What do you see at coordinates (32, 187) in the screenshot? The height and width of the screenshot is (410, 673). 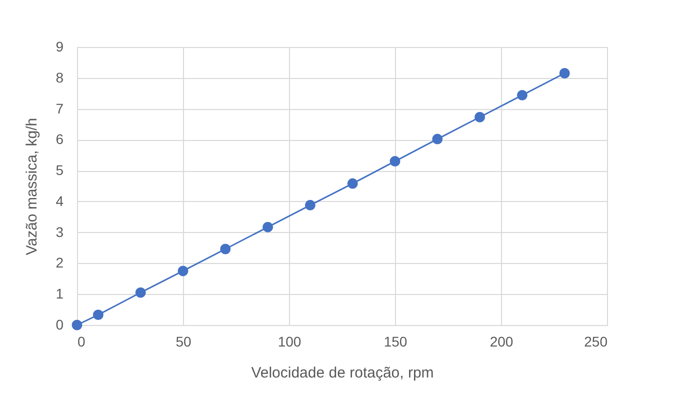 I see `y-axis-title: Vazão massica, kg/h` at bounding box center [32, 187].